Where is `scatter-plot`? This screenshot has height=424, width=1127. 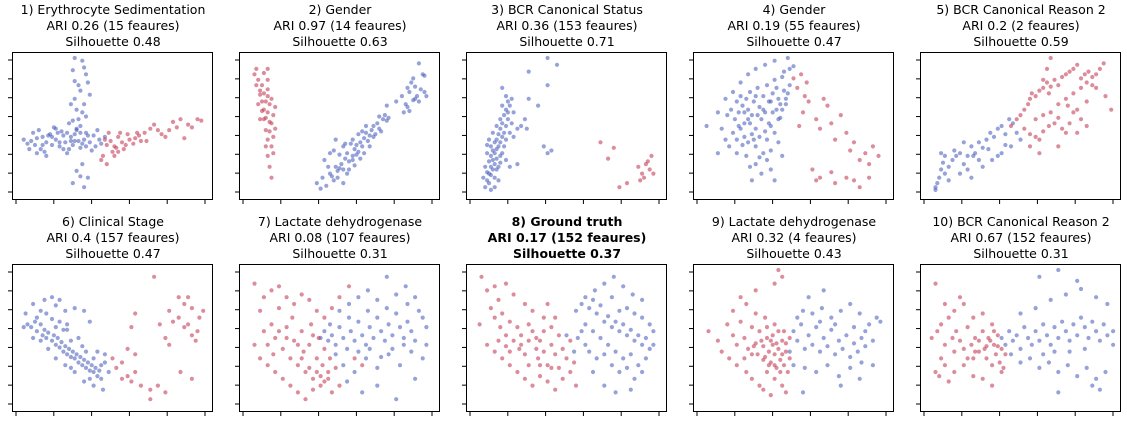 scatter-plot is located at coordinates (110, 340).